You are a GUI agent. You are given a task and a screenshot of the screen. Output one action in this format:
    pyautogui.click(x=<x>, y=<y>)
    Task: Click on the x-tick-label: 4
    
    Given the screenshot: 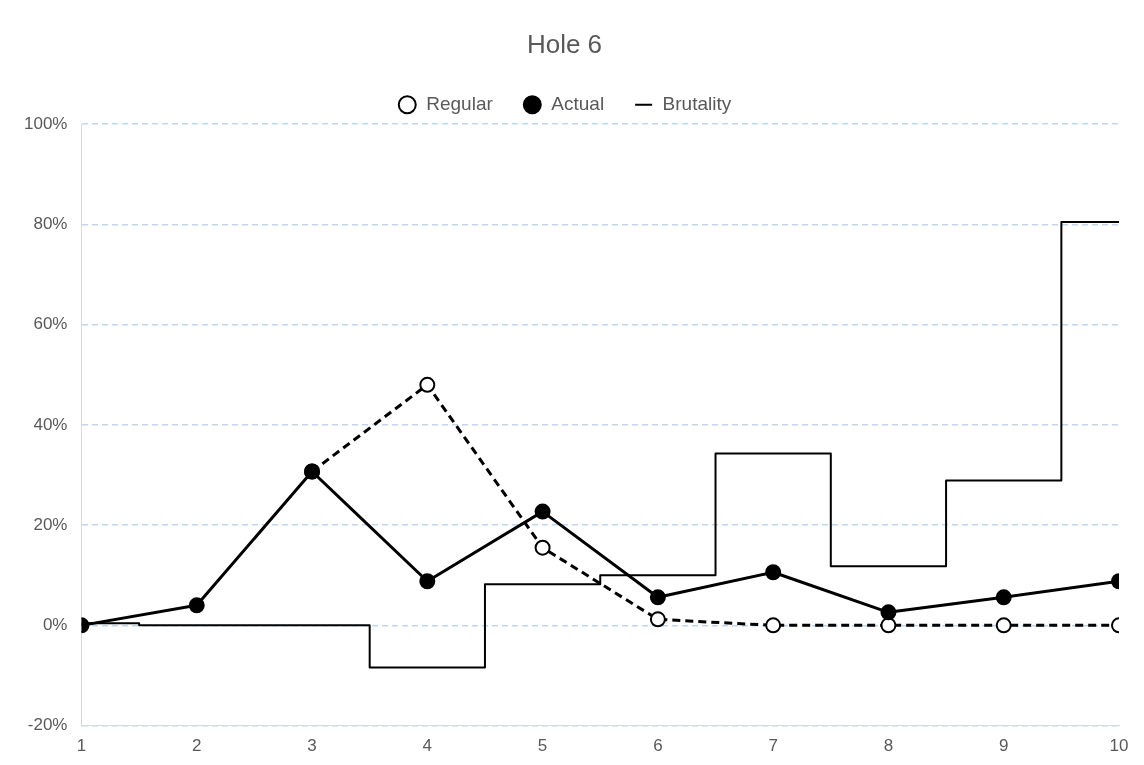 What is the action you would take?
    pyautogui.click(x=427, y=746)
    